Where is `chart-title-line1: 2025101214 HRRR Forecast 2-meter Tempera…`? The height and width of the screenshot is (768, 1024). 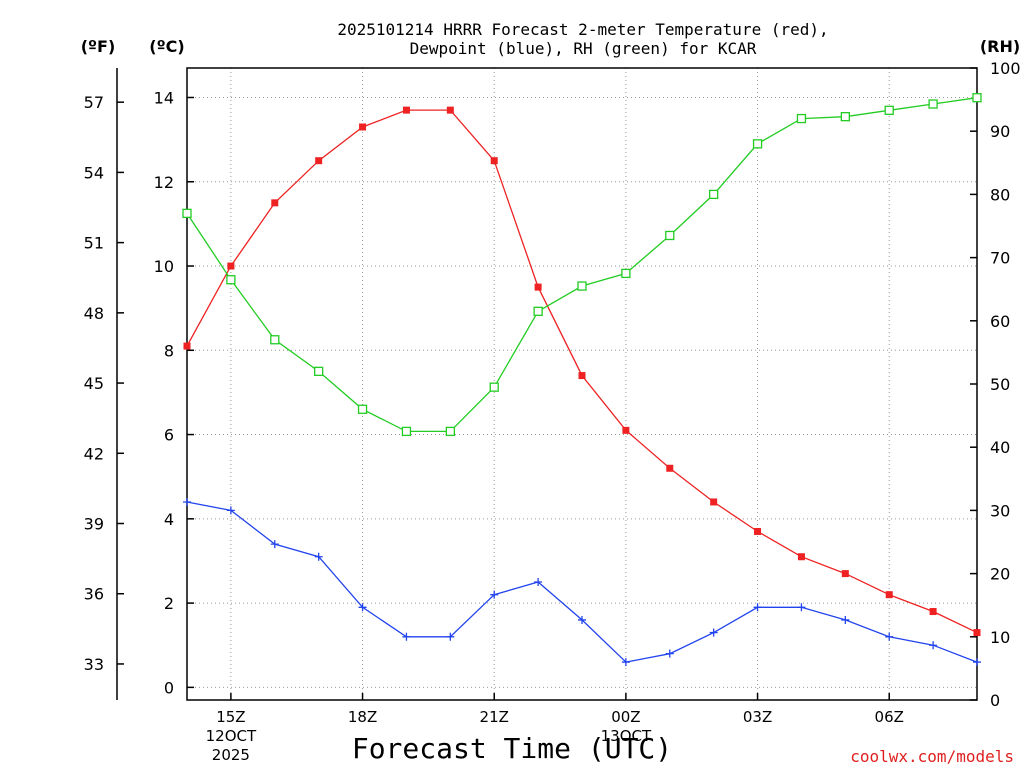
chart-title-line1: 2025101214 HRRR Forecast 2-meter Tempera… is located at coordinates (582, 29).